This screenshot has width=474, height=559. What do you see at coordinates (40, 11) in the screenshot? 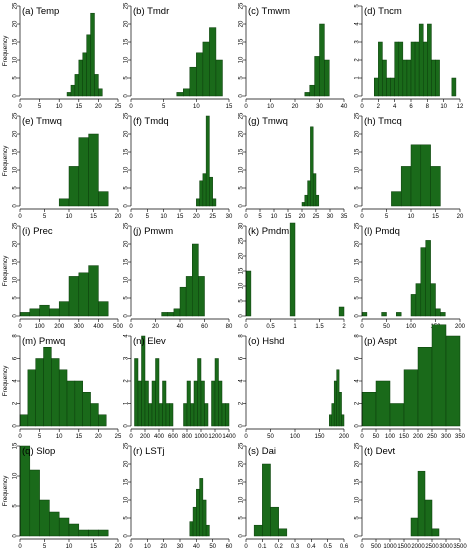
I see `panel-title: (a) Temp` at bounding box center [40, 11].